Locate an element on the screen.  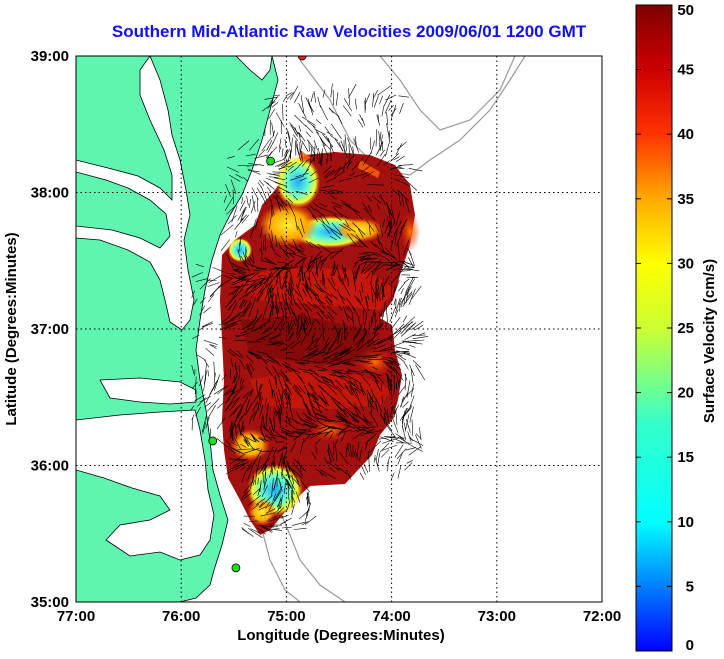
station-marker is located at coordinates (302, 58).